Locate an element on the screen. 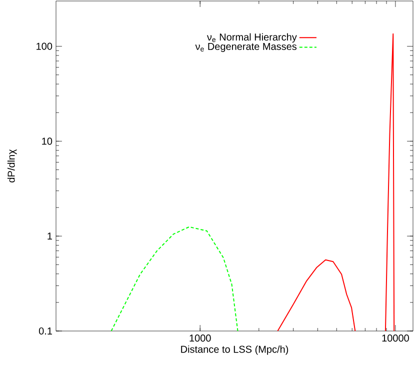  y-tick-label: 100 is located at coordinates (44, 46).